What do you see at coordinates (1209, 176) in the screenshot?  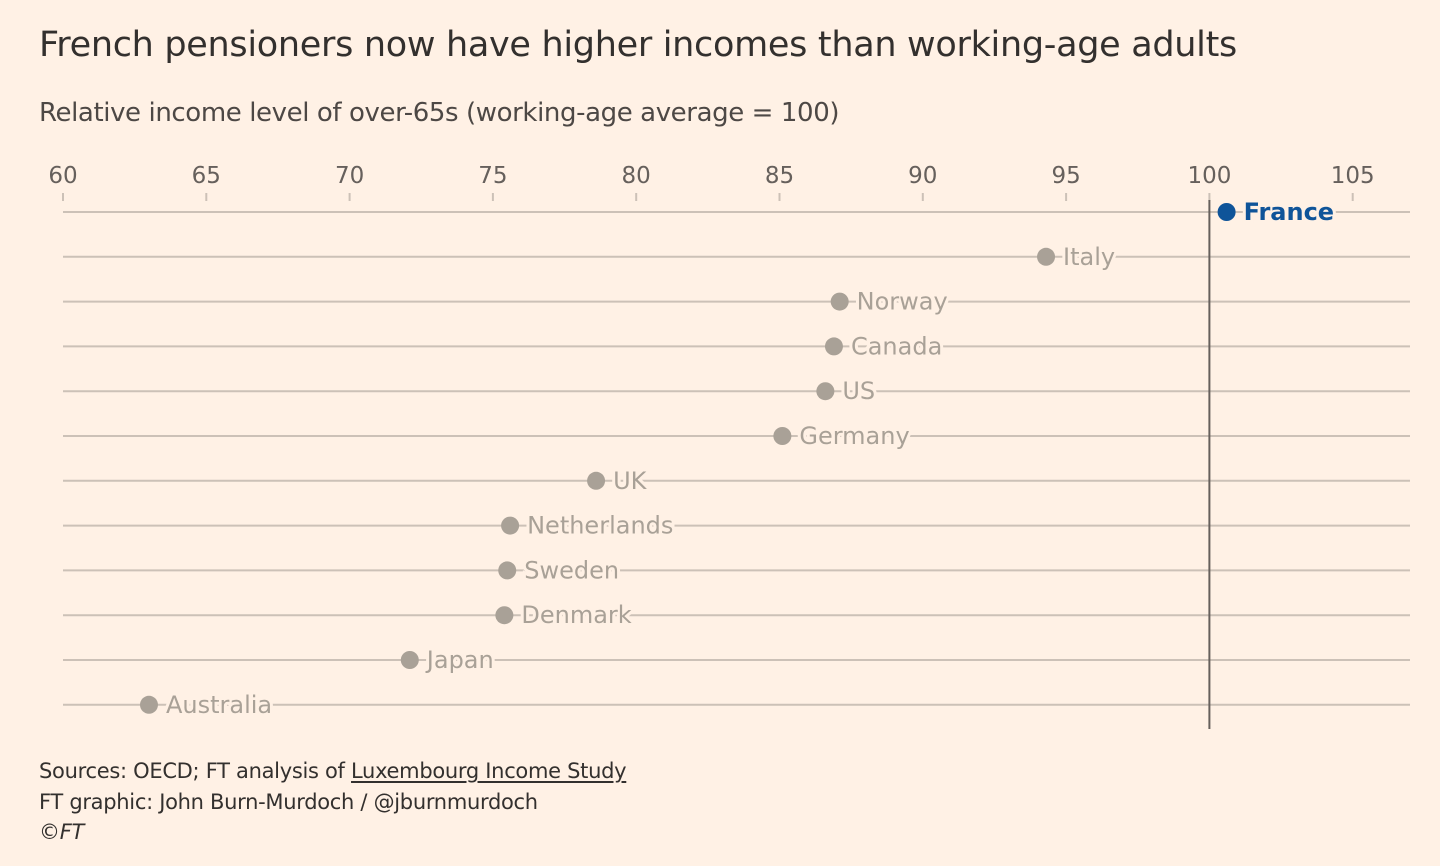 I see `x-tick-label-100: 100` at bounding box center [1209, 176].